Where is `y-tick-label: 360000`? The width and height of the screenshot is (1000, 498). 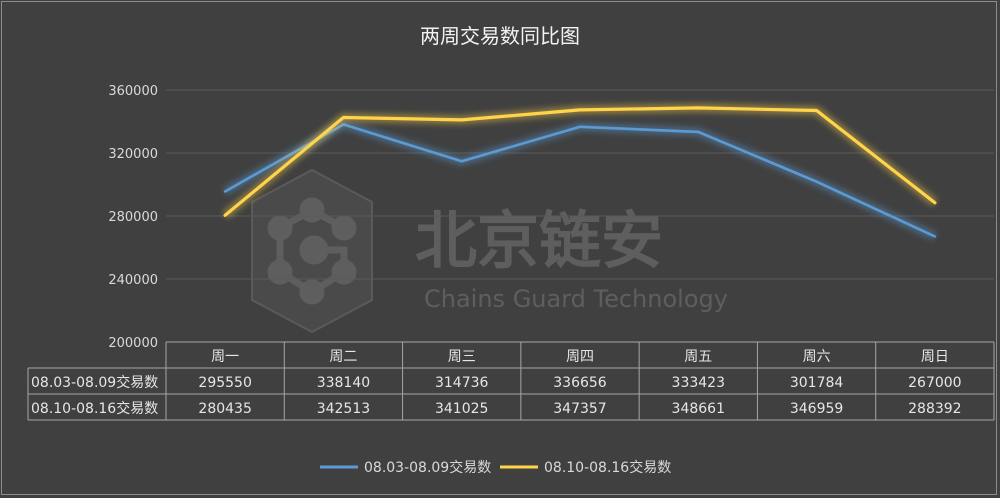 y-tick-label: 360000 is located at coordinates (133, 91).